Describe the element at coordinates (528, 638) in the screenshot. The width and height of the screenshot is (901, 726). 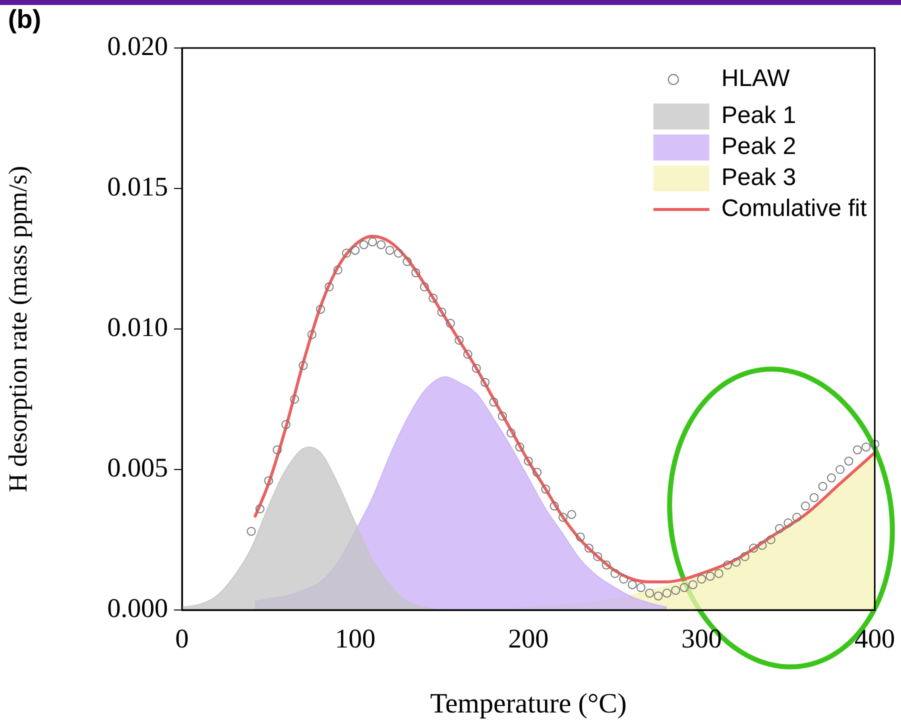
I see `x-tick-label: 200` at that location.